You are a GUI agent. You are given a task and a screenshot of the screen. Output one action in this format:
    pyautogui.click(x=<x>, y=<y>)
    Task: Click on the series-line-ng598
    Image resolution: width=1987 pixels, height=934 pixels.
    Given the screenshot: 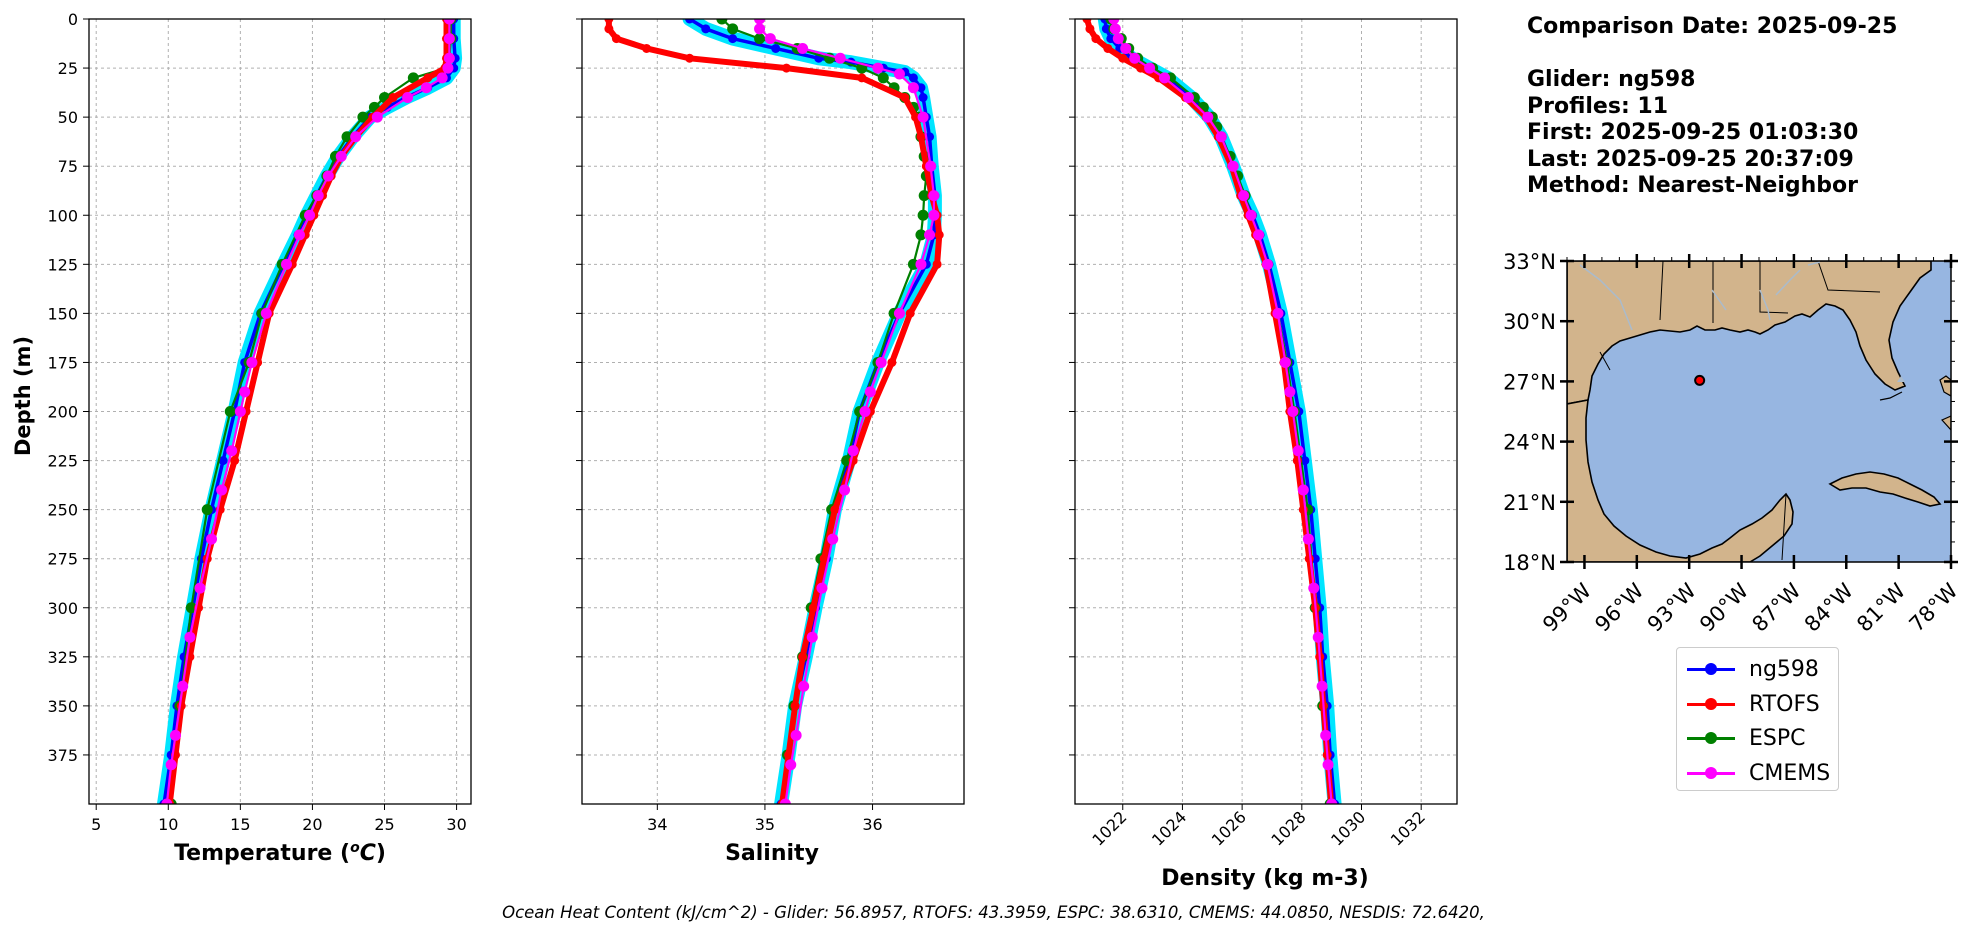 What is the action you would take?
    pyautogui.click(x=309, y=411)
    